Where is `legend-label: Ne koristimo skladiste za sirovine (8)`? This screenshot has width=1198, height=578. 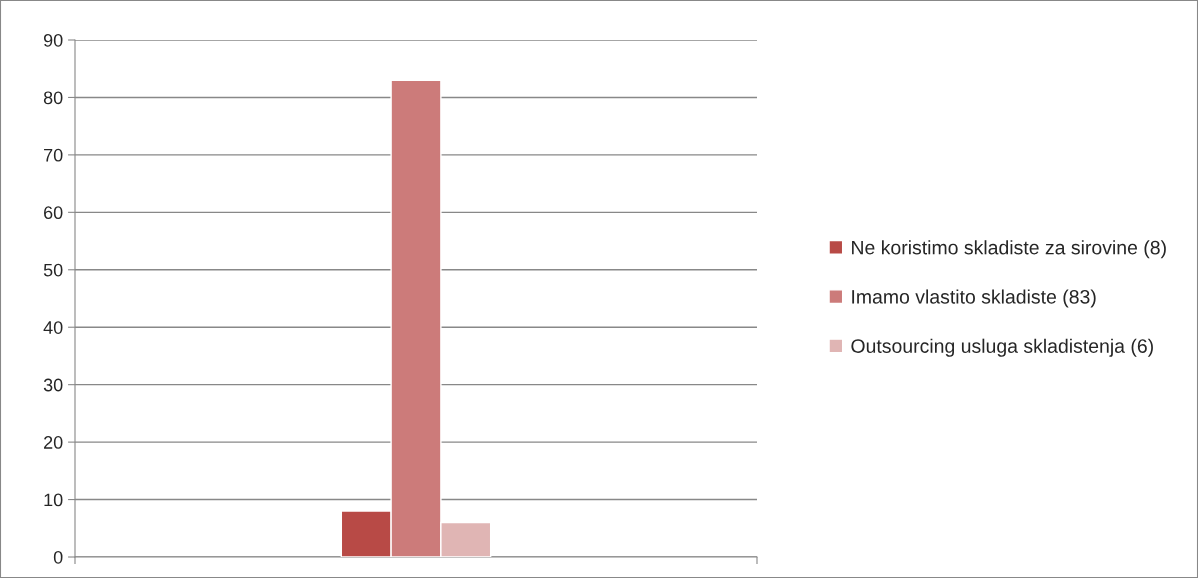 legend-label: Ne koristimo skladiste za sirovine (8) is located at coordinates (1009, 249).